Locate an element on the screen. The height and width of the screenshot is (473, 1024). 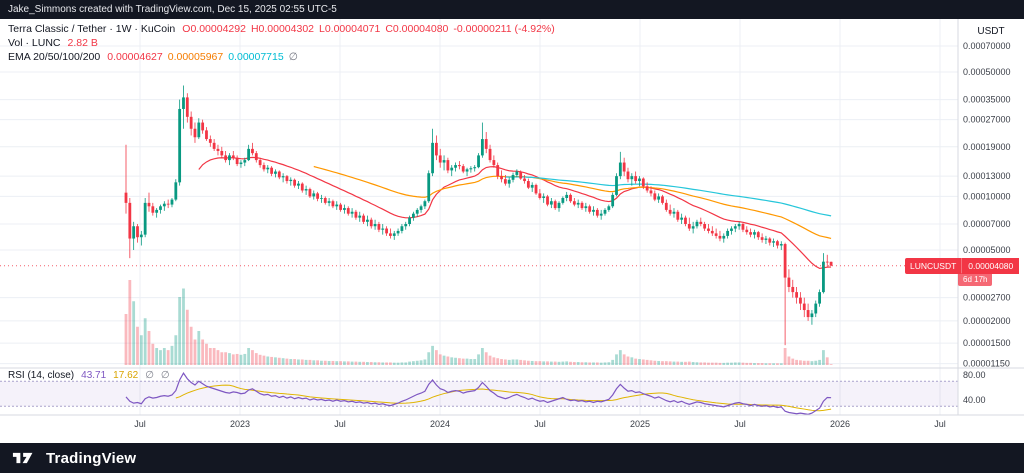
svg-text: 0.00001500 is located at coordinates (987, 343).